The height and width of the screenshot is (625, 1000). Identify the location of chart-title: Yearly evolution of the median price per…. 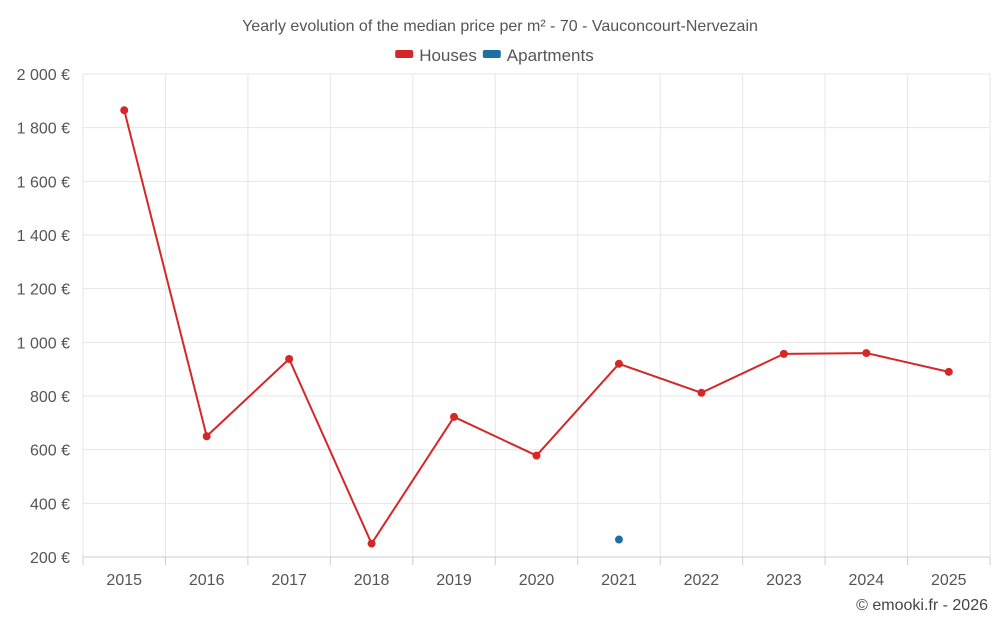
(500, 26).